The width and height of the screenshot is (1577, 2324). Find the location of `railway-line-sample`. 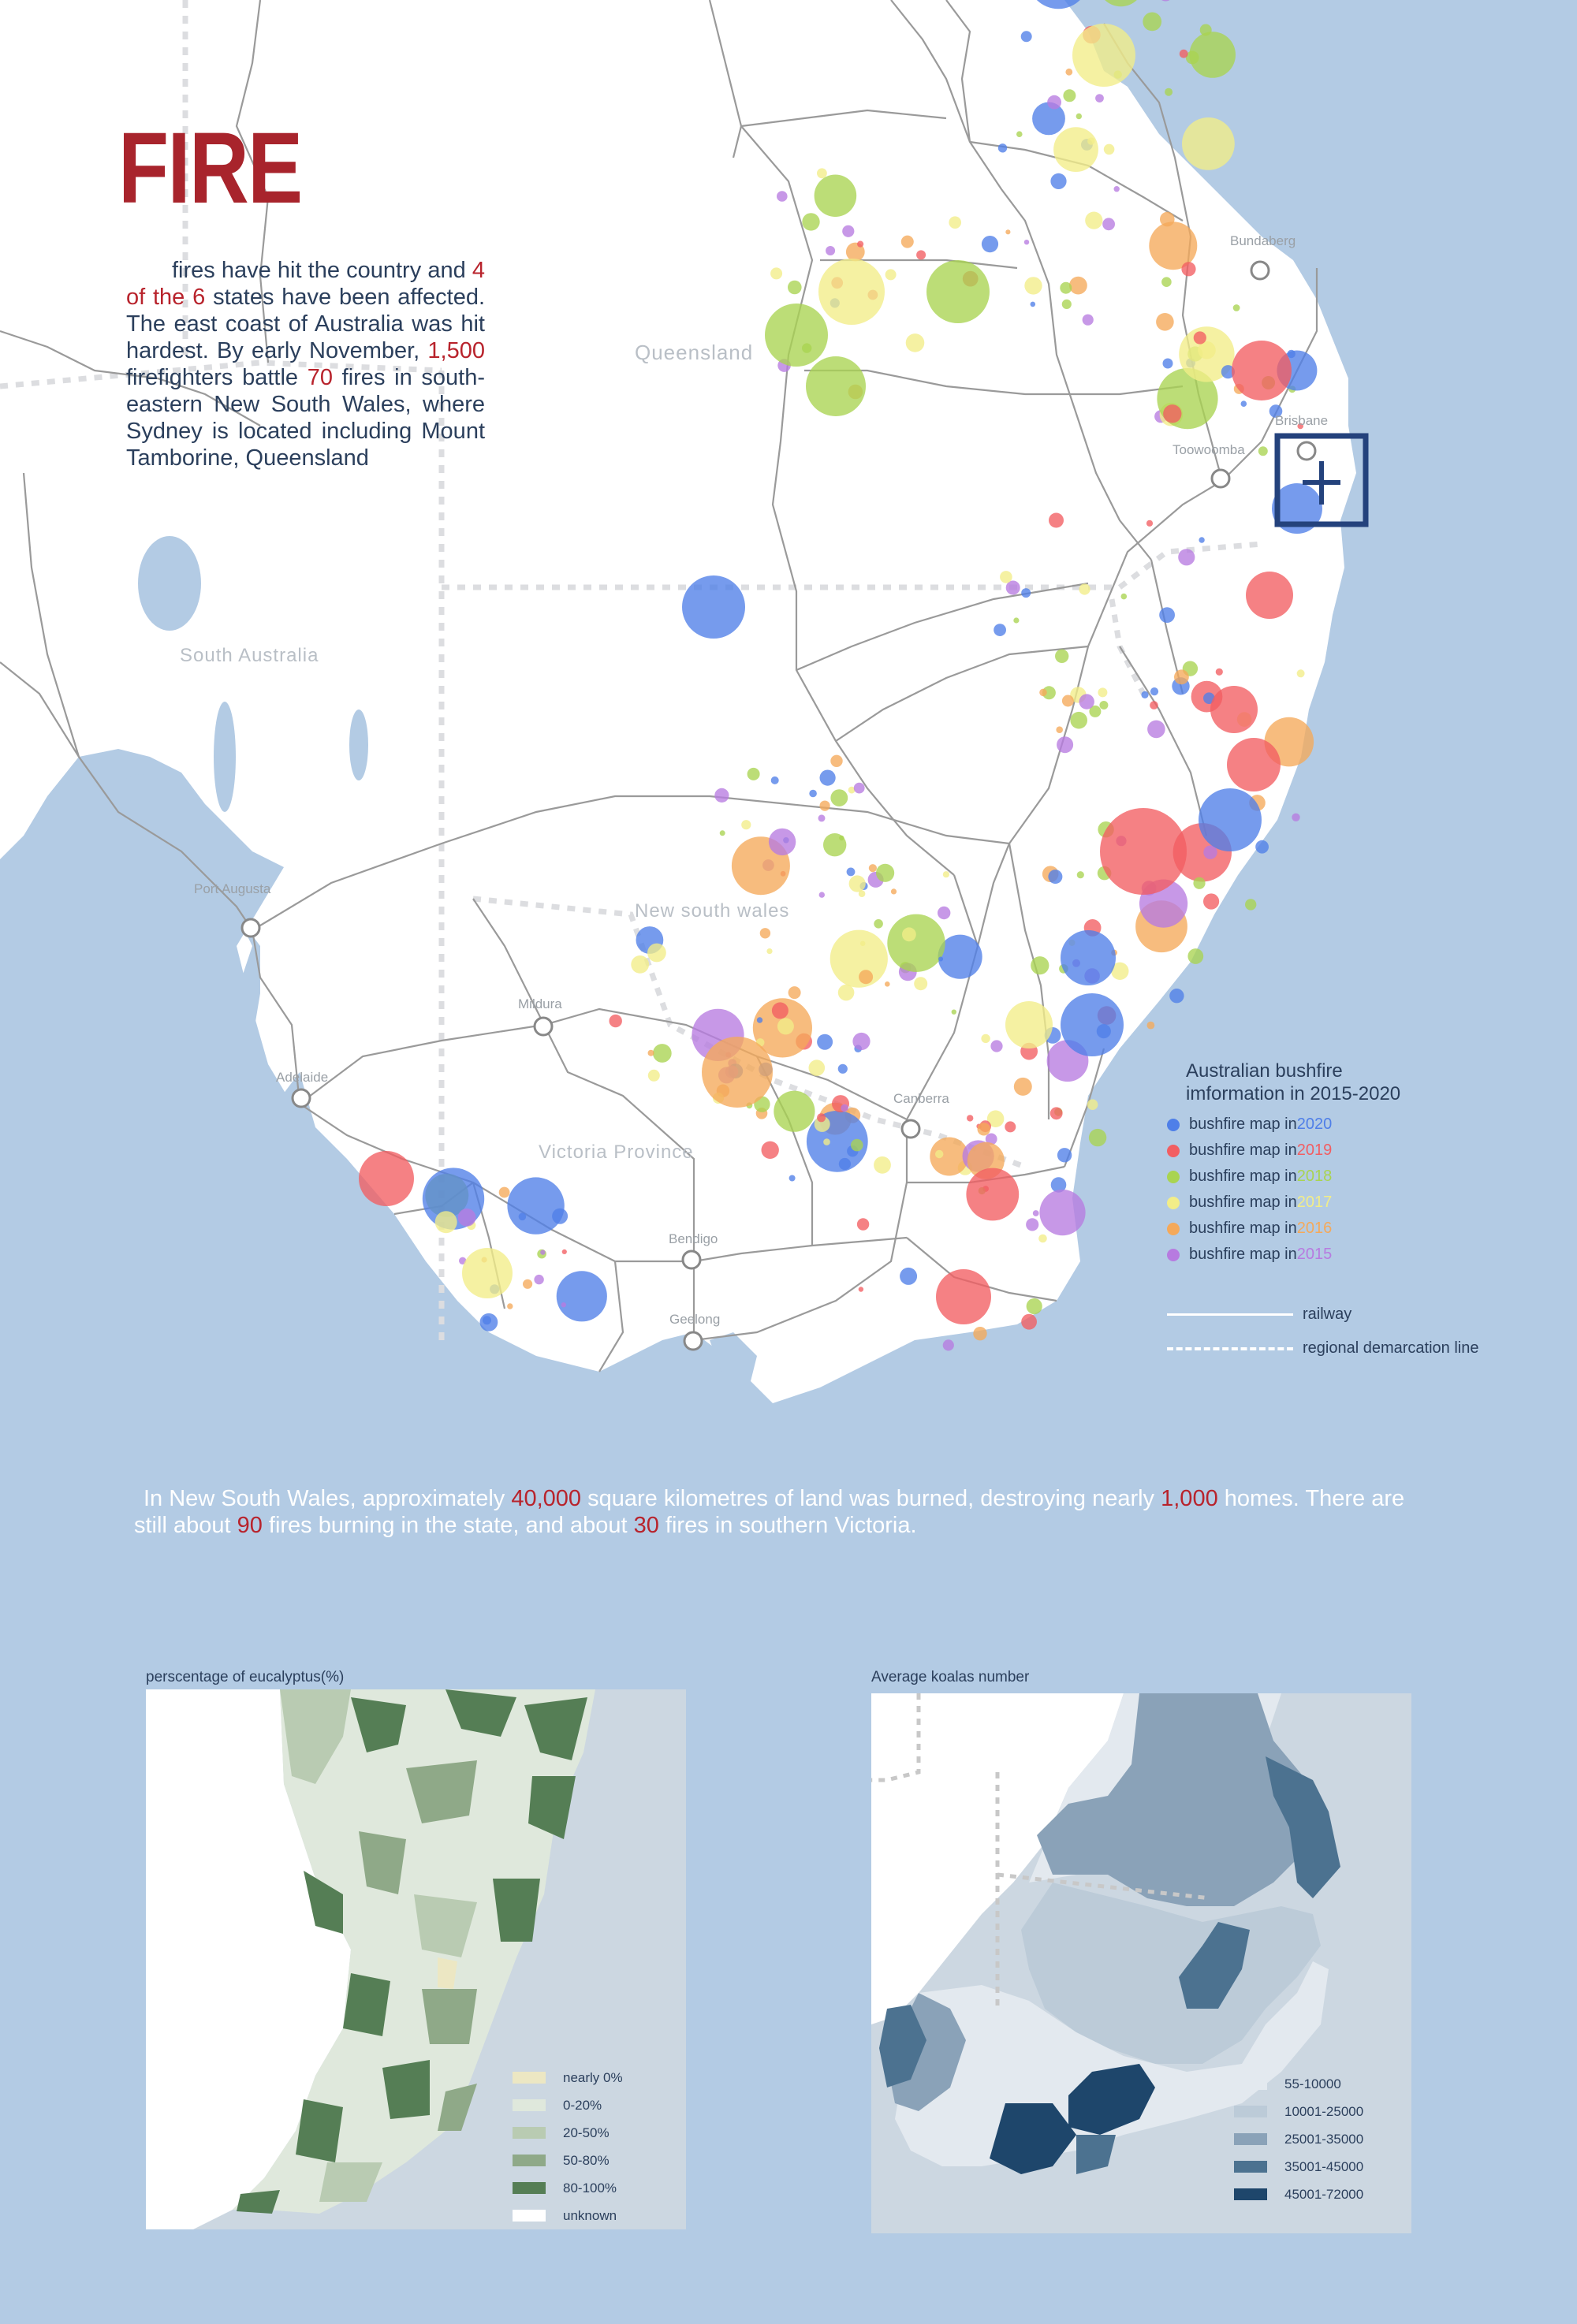

railway-line-sample is located at coordinates (1230, 1314).